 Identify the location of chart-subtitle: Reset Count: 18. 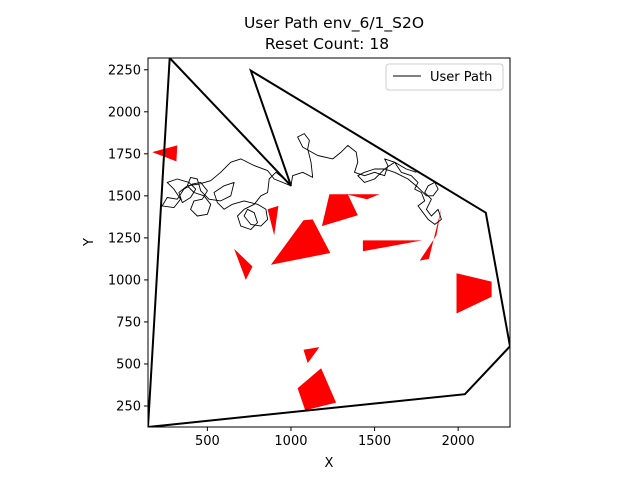
(327, 44).